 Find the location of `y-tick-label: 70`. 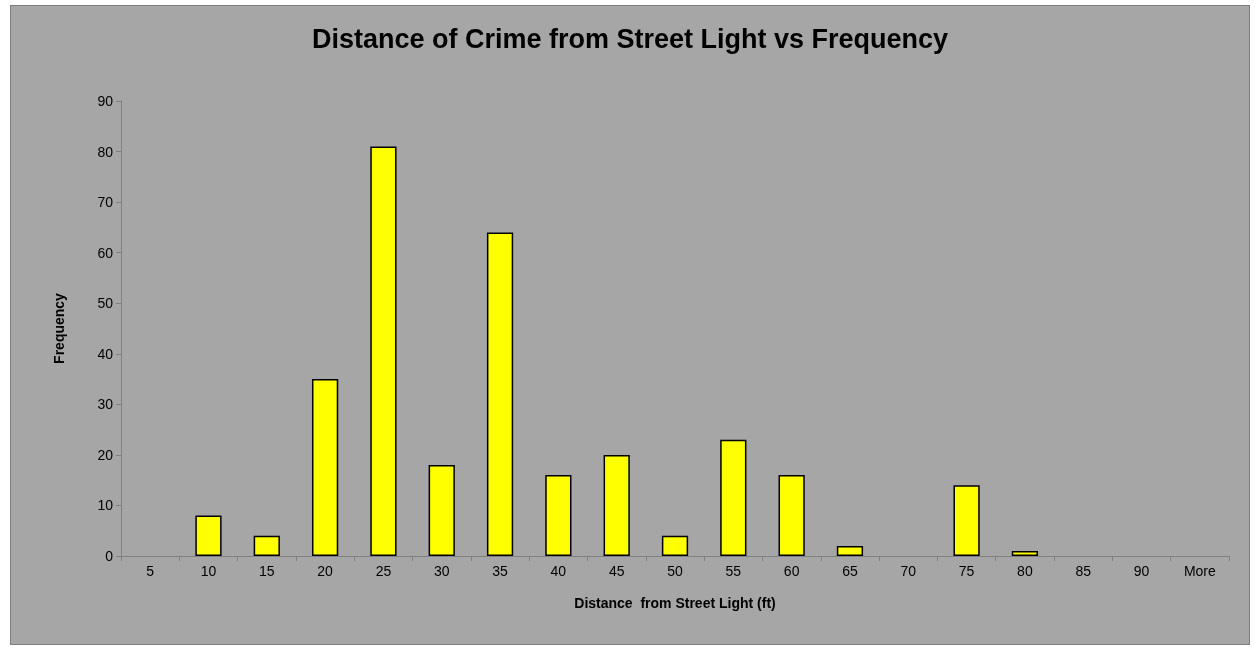

y-tick-label: 70 is located at coordinates (105, 202).